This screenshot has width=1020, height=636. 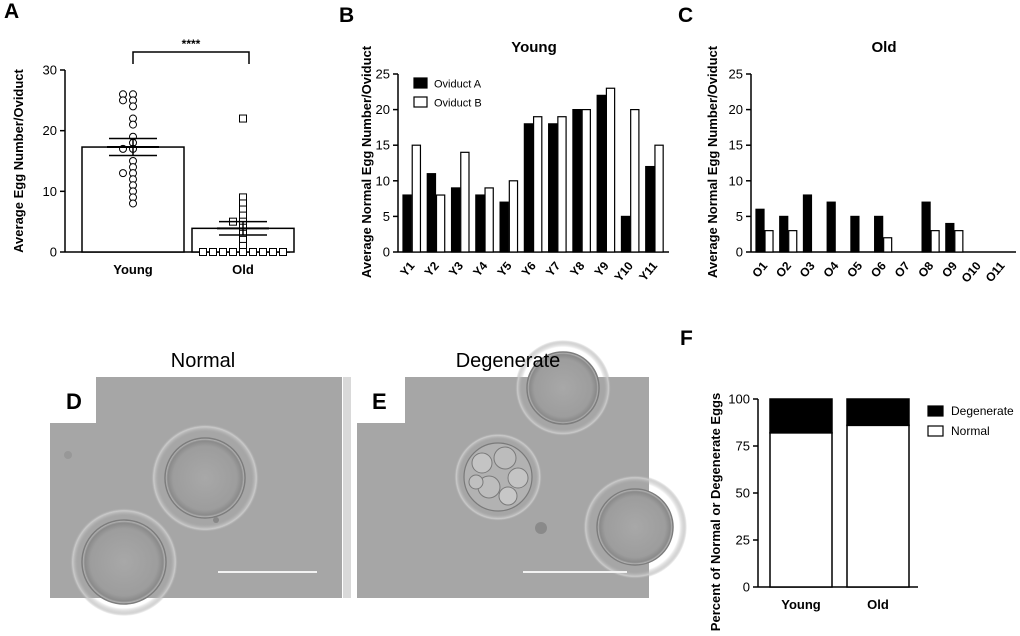 What do you see at coordinates (431, 213) in the screenshot?
I see `bar-y2-oviduct-a` at bounding box center [431, 213].